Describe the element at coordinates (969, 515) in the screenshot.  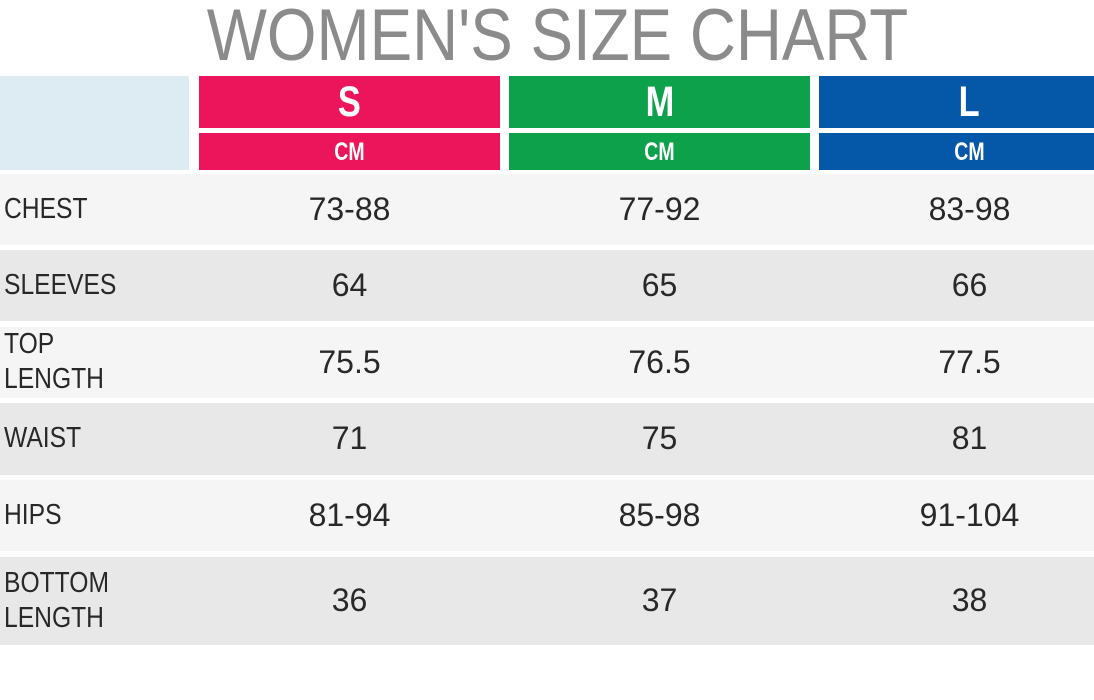
I see `hips-value-l: 91-104` at that location.